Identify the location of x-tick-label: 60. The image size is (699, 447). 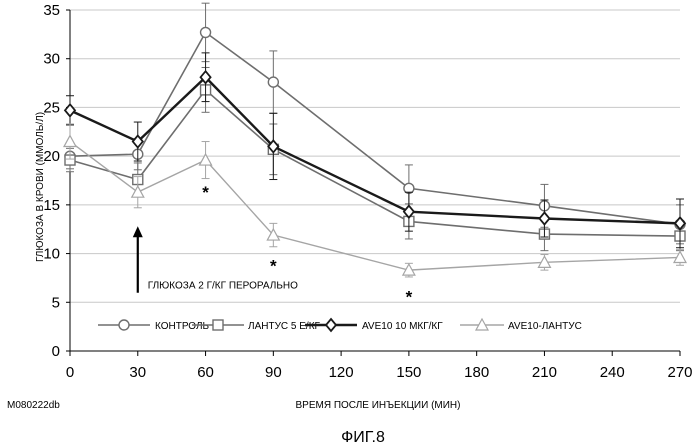
(205, 372).